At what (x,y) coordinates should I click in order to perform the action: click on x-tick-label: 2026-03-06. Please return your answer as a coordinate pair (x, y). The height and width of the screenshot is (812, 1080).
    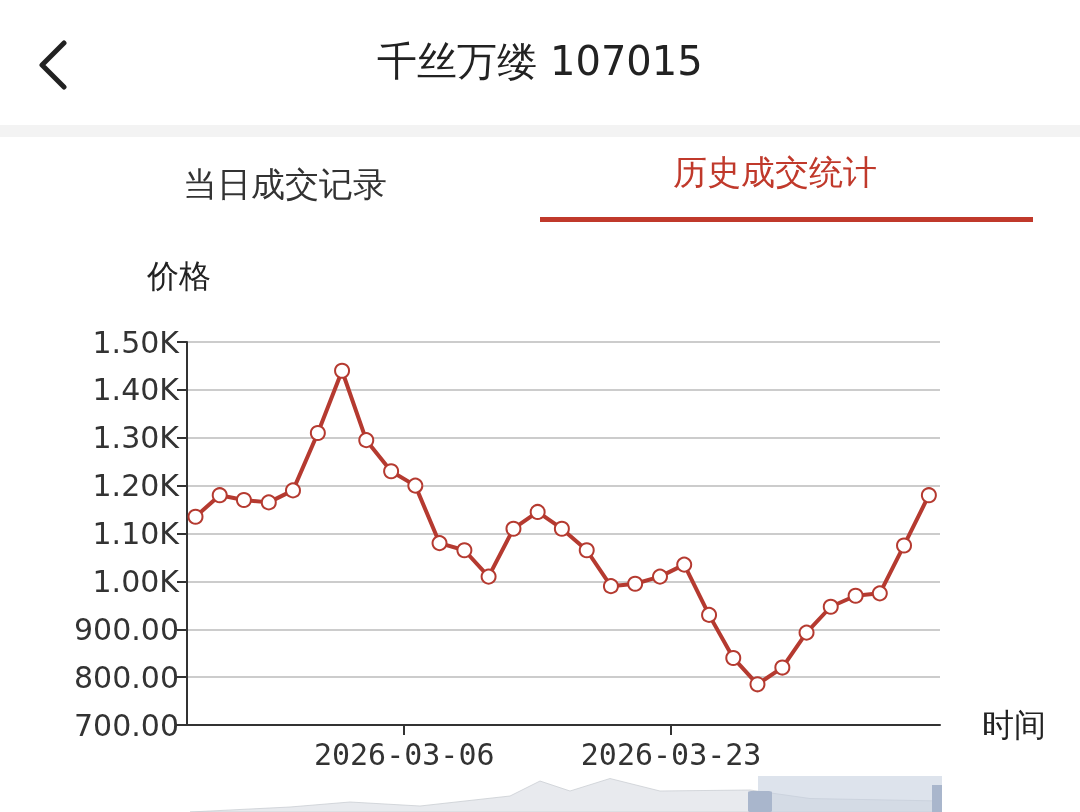
    Looking at the image, I should click on (404, 754).